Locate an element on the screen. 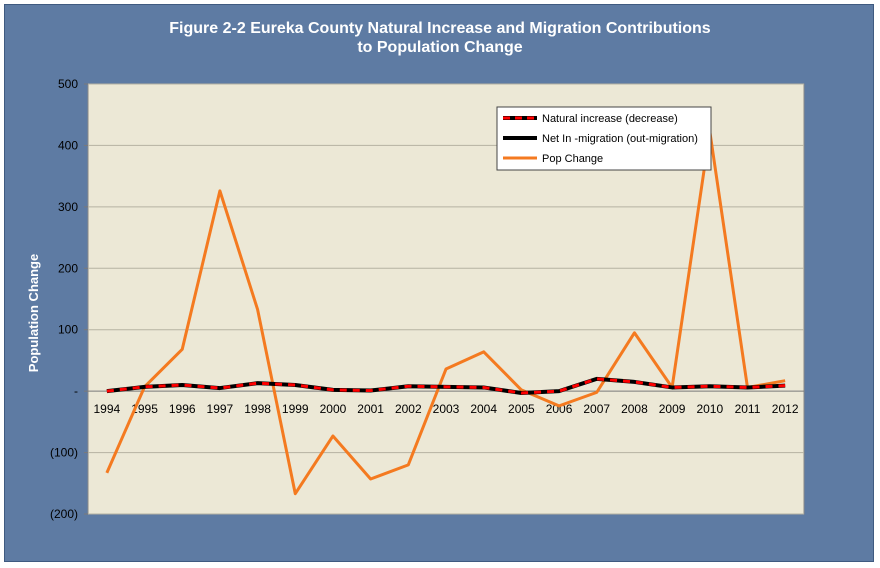 This screenshot has height=568, width=880. y-tick-label: 100 is located at coordinates (68, 330).